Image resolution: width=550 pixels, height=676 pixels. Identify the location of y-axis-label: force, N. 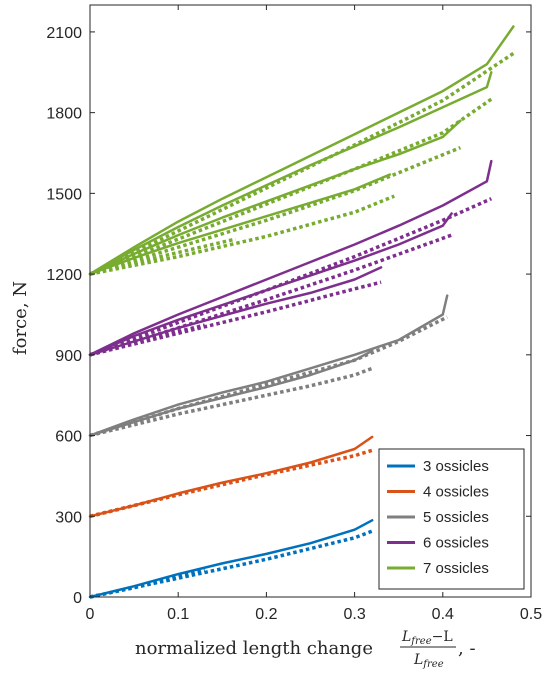
(20, 318).